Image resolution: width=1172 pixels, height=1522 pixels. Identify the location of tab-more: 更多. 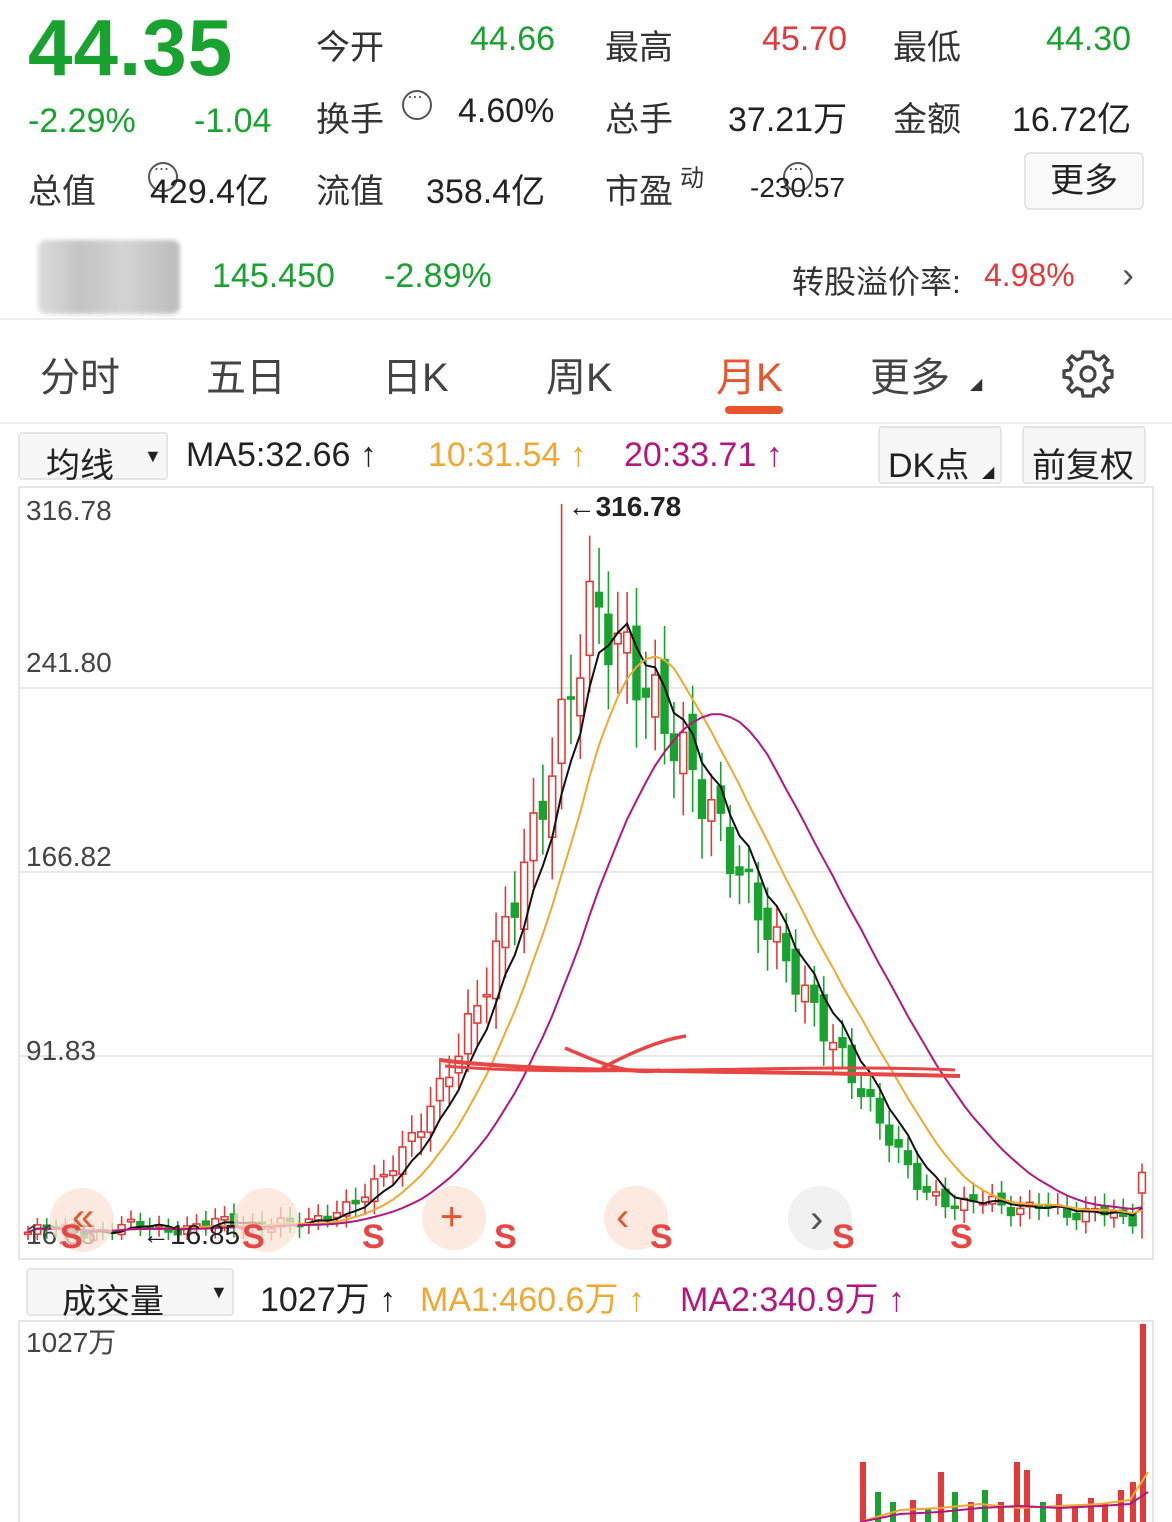
(910, 378).